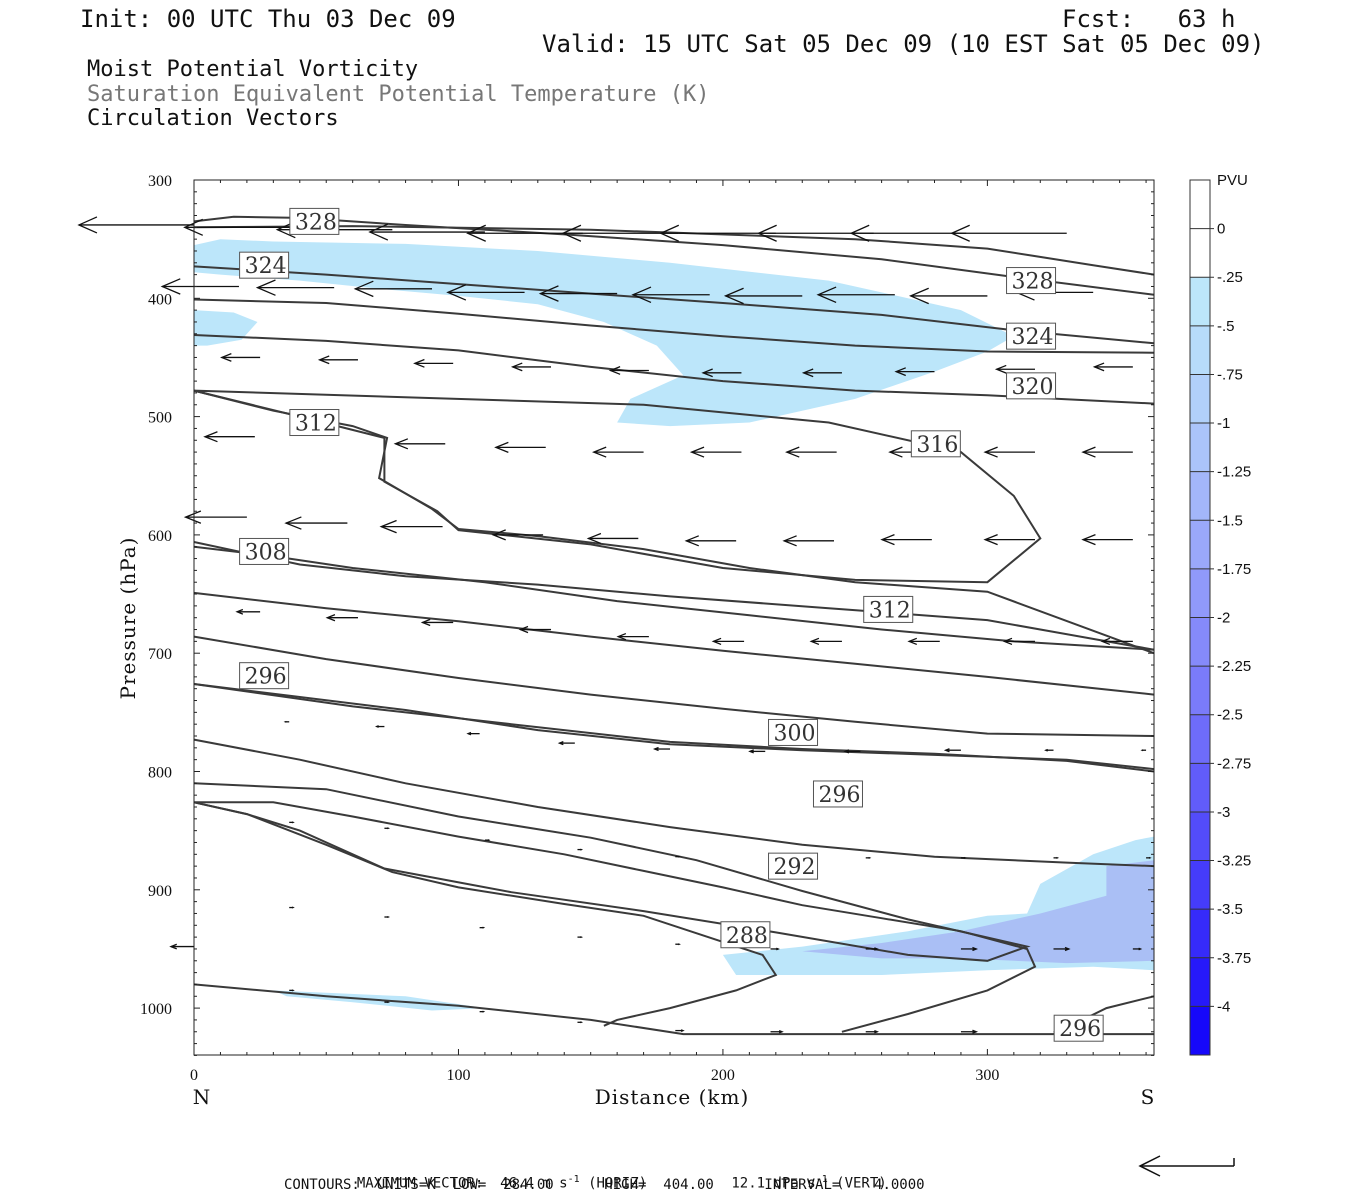 Image resolution: width=1350 pixels, height=1200 pixels. I want to click on y-axis-title: Pressure (hPa), so click(128, 618).